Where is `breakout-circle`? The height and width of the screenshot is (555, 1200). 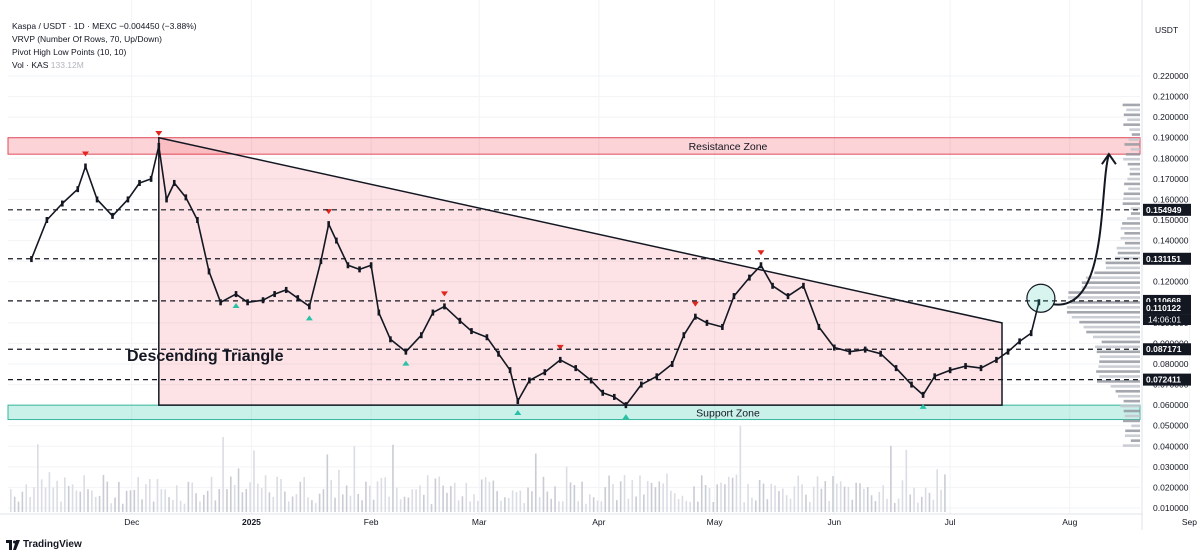
breakout-circle is located at coordinates (1041, 298).